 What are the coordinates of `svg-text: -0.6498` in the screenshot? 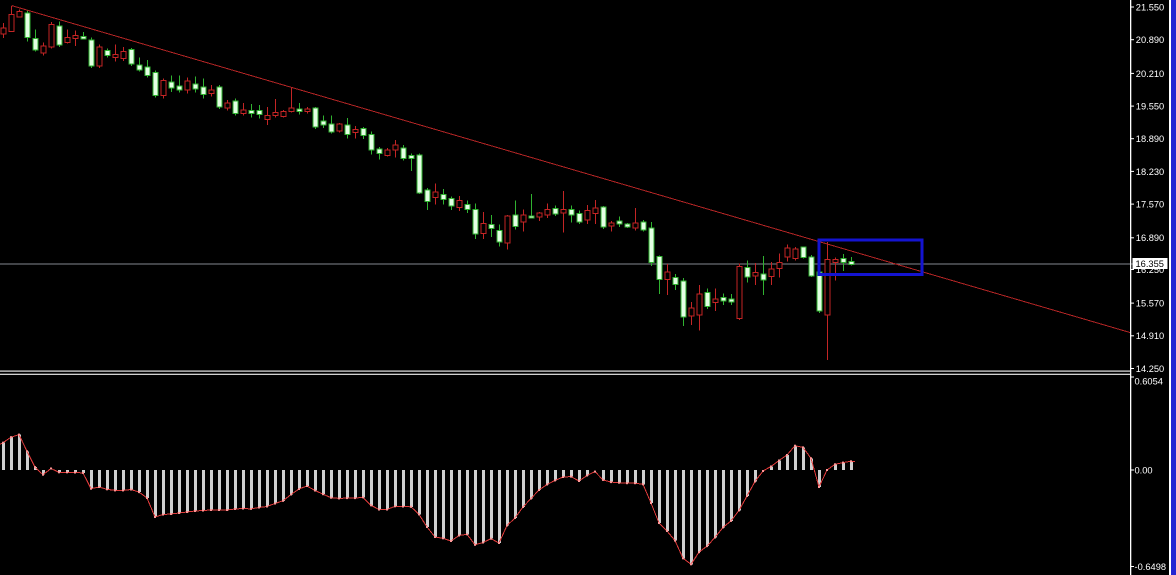 It's located at (1151, 567).